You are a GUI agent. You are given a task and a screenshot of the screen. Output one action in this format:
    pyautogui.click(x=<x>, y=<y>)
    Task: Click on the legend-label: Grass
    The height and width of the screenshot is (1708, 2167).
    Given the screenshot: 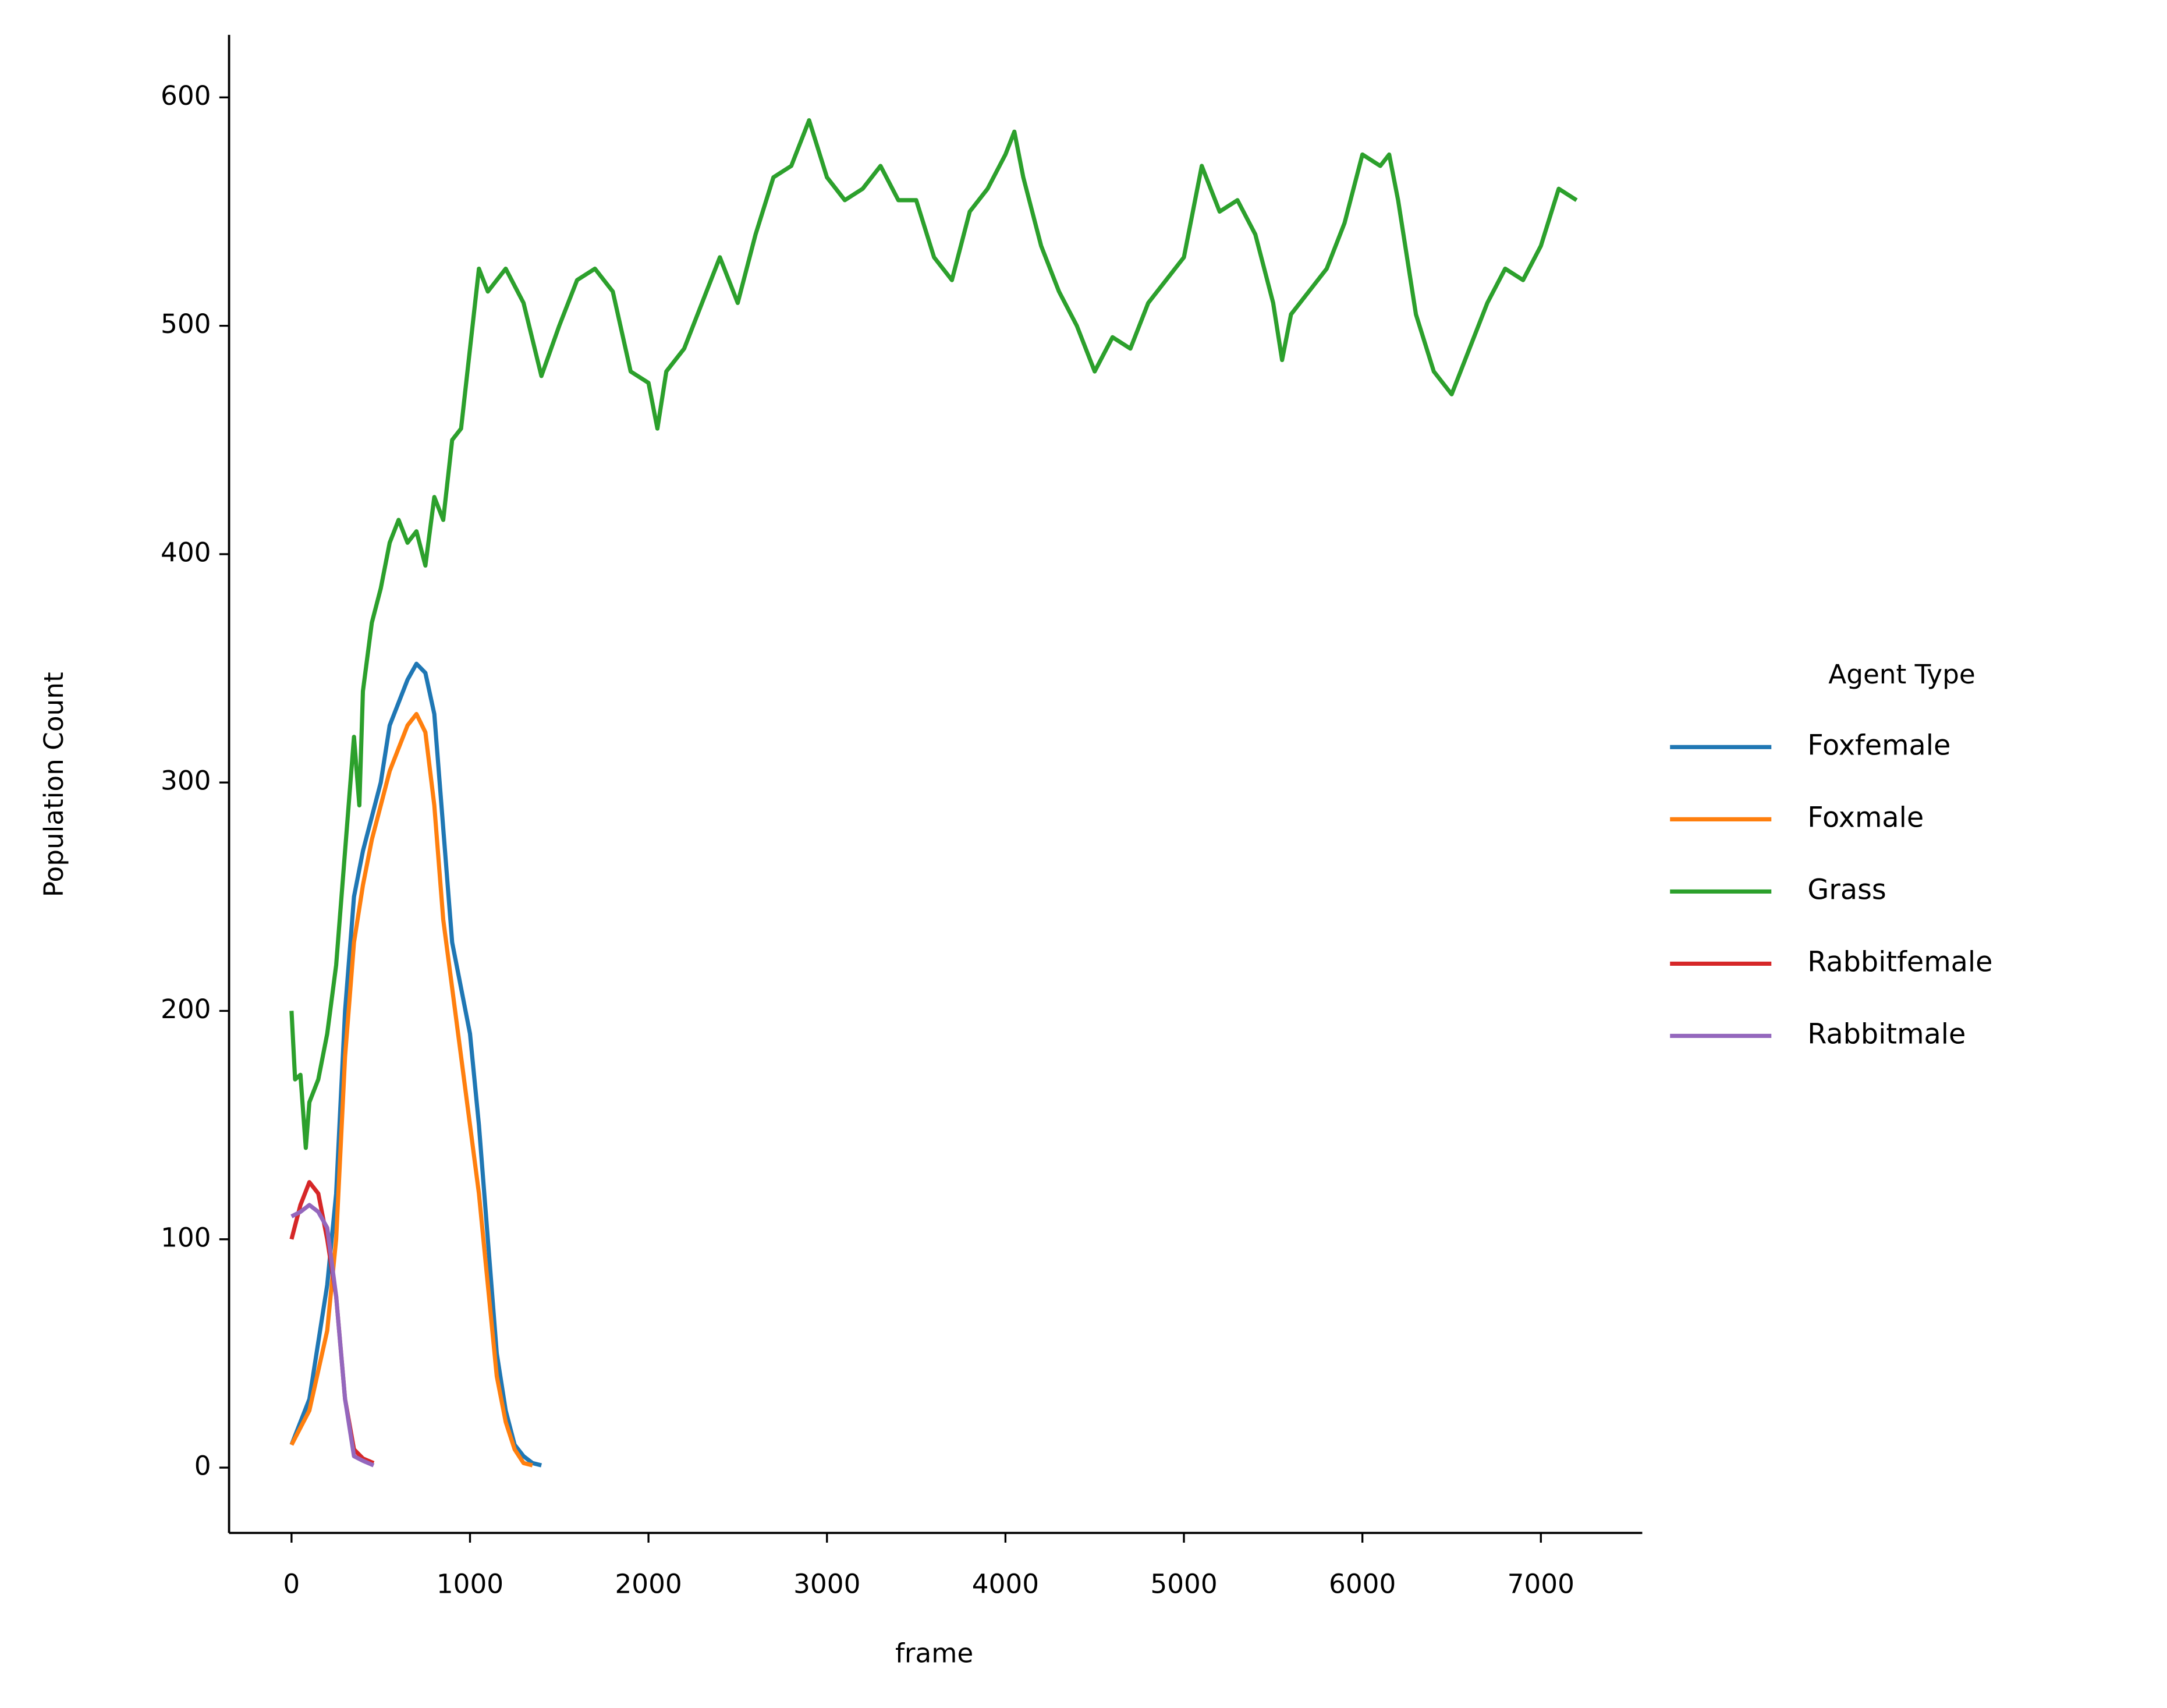 What is the action you would take?
    pyautogui.click(x=1846, y=890)
    